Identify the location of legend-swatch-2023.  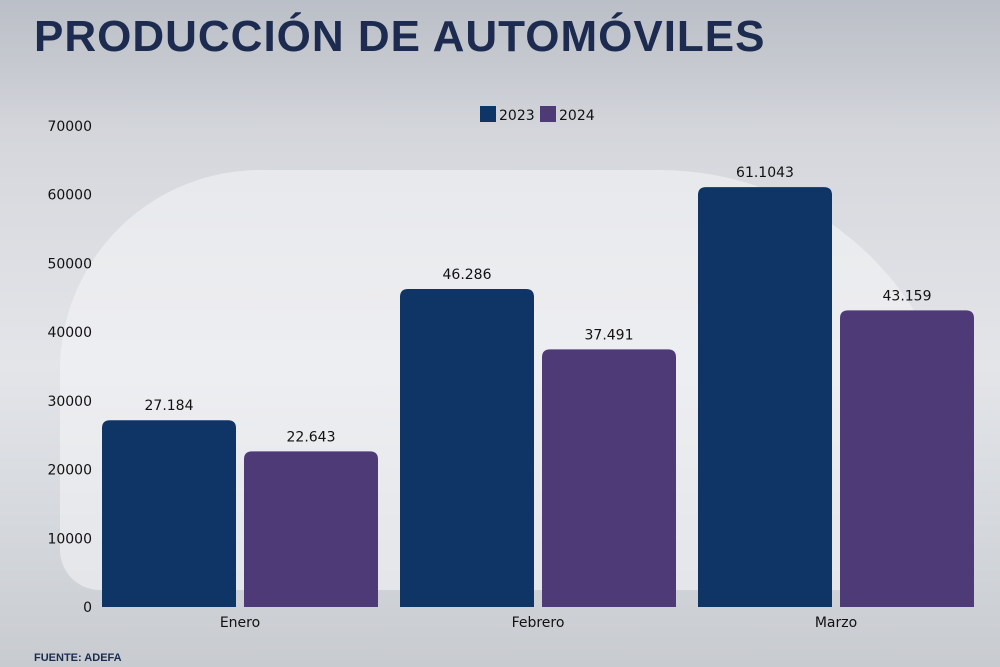
(488, 114).